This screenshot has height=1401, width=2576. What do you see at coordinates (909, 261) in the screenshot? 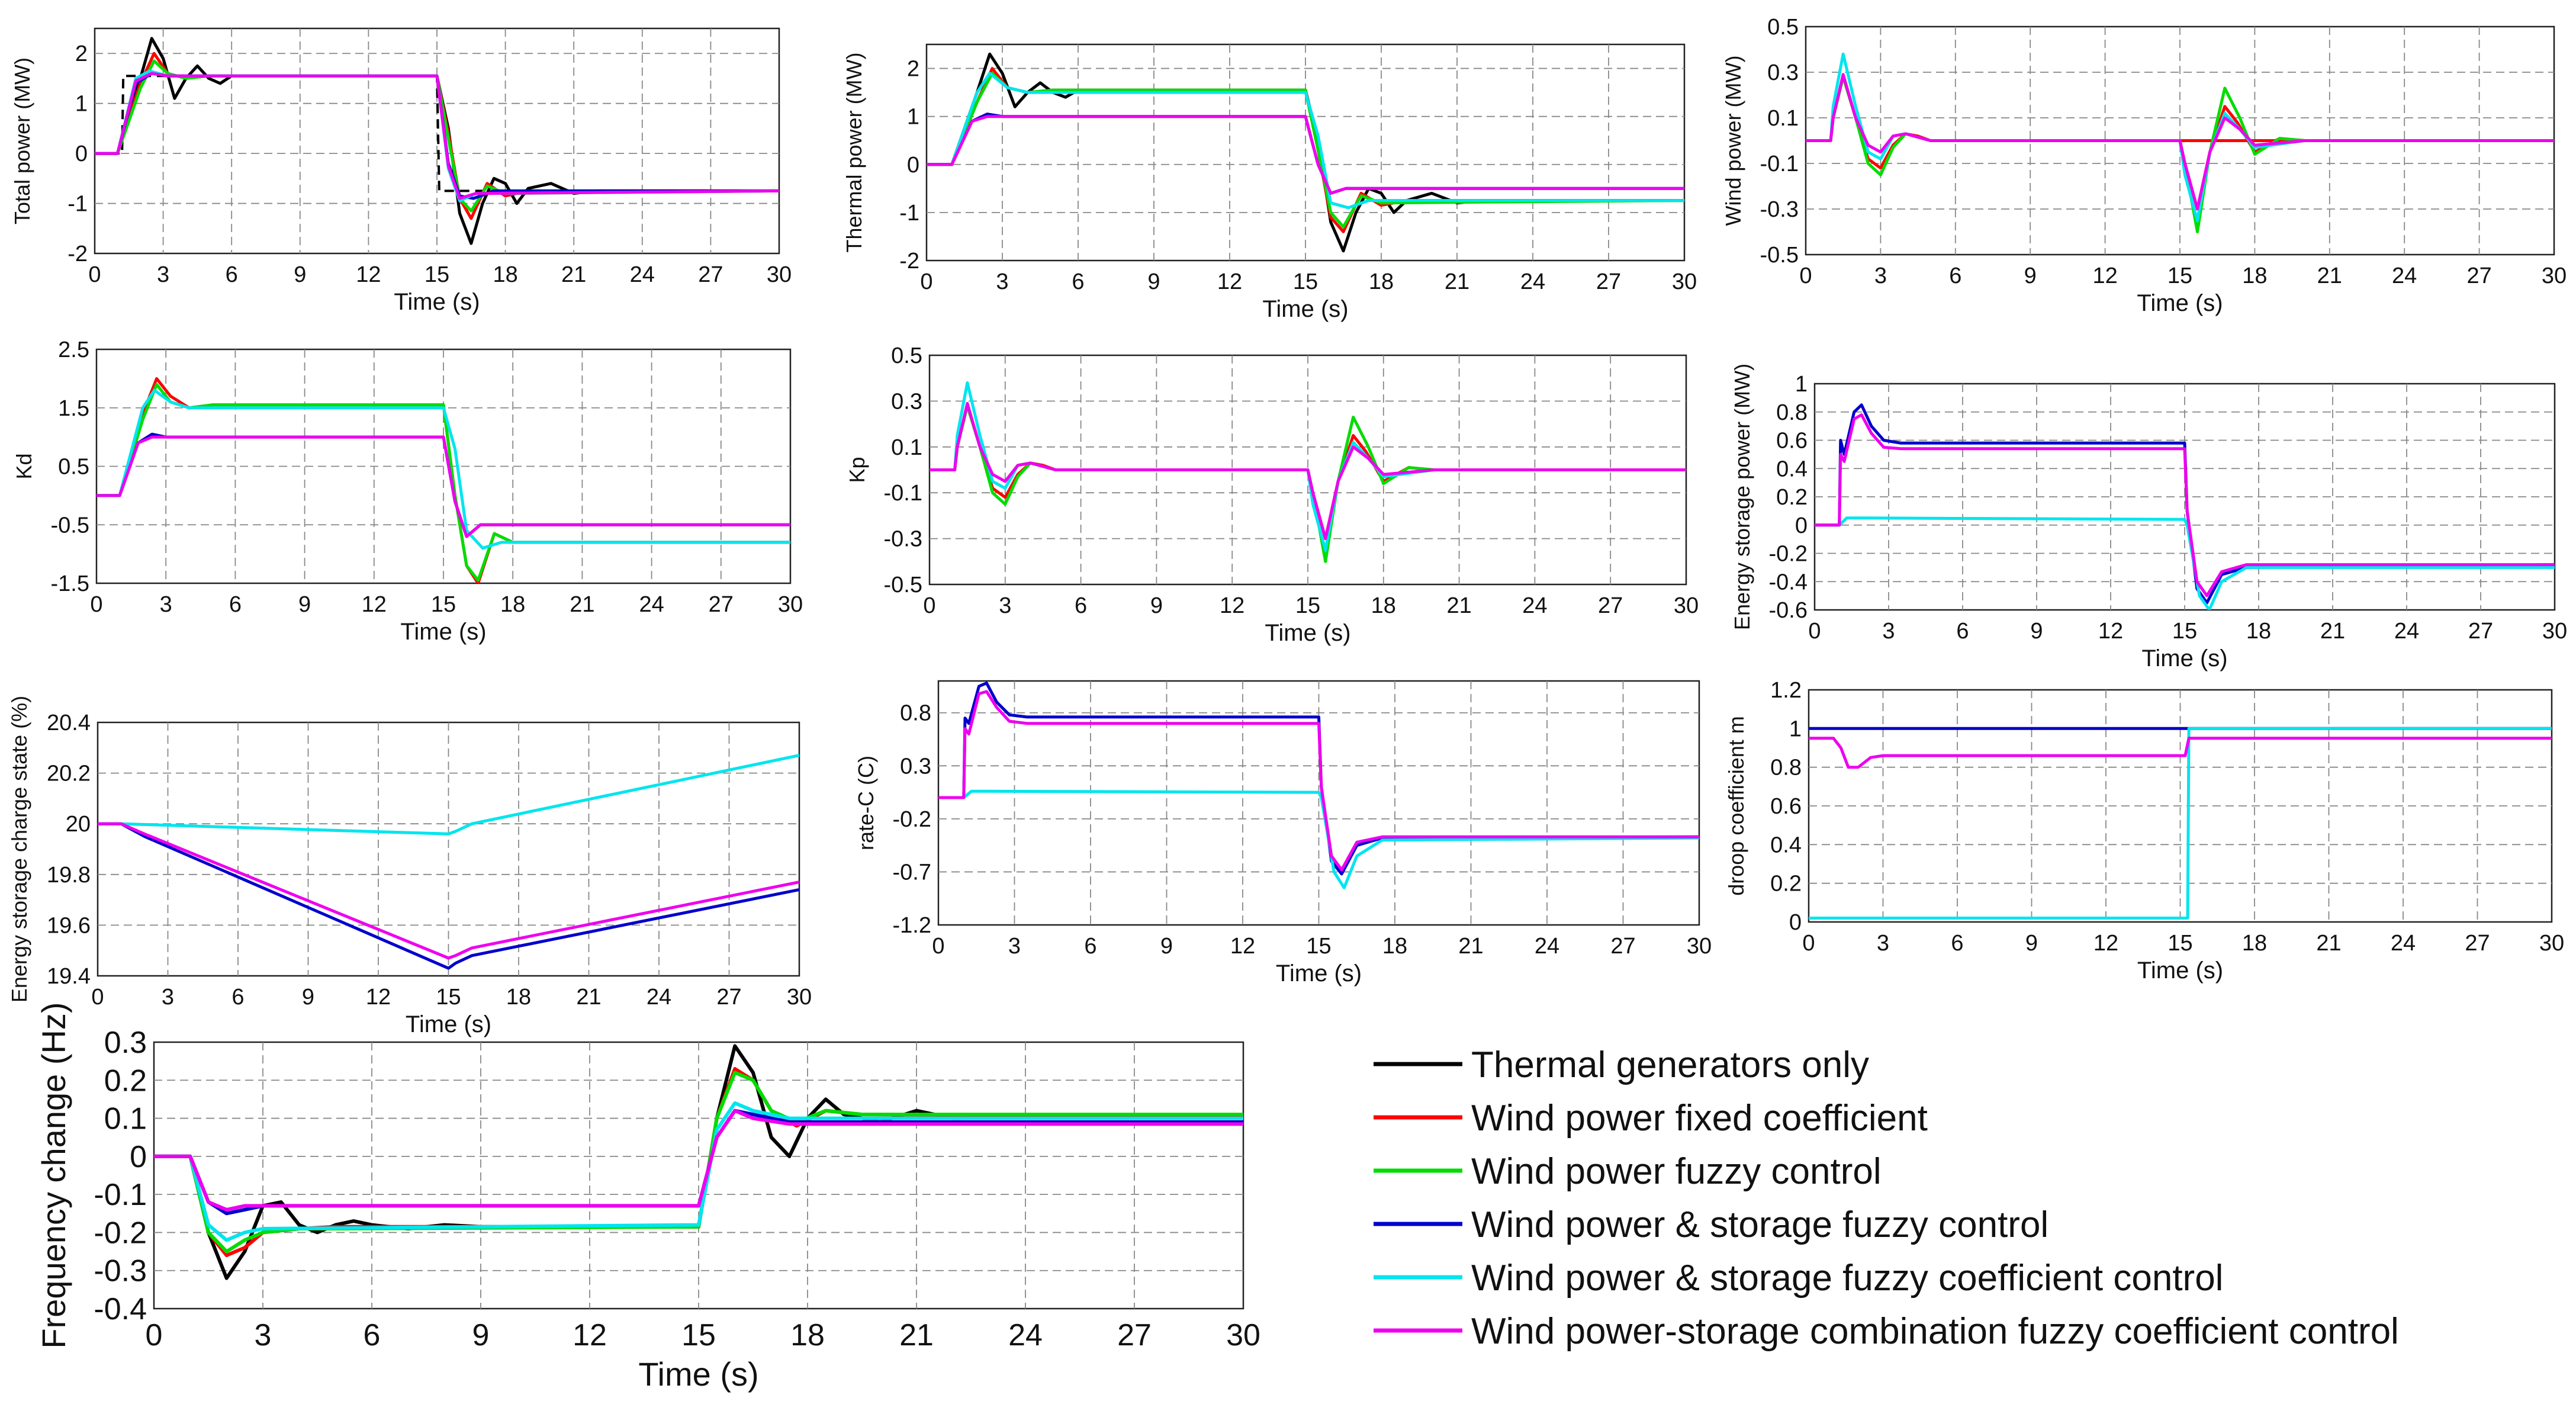
I see `y-tick-label: -2` at bounding box center [909, 261].